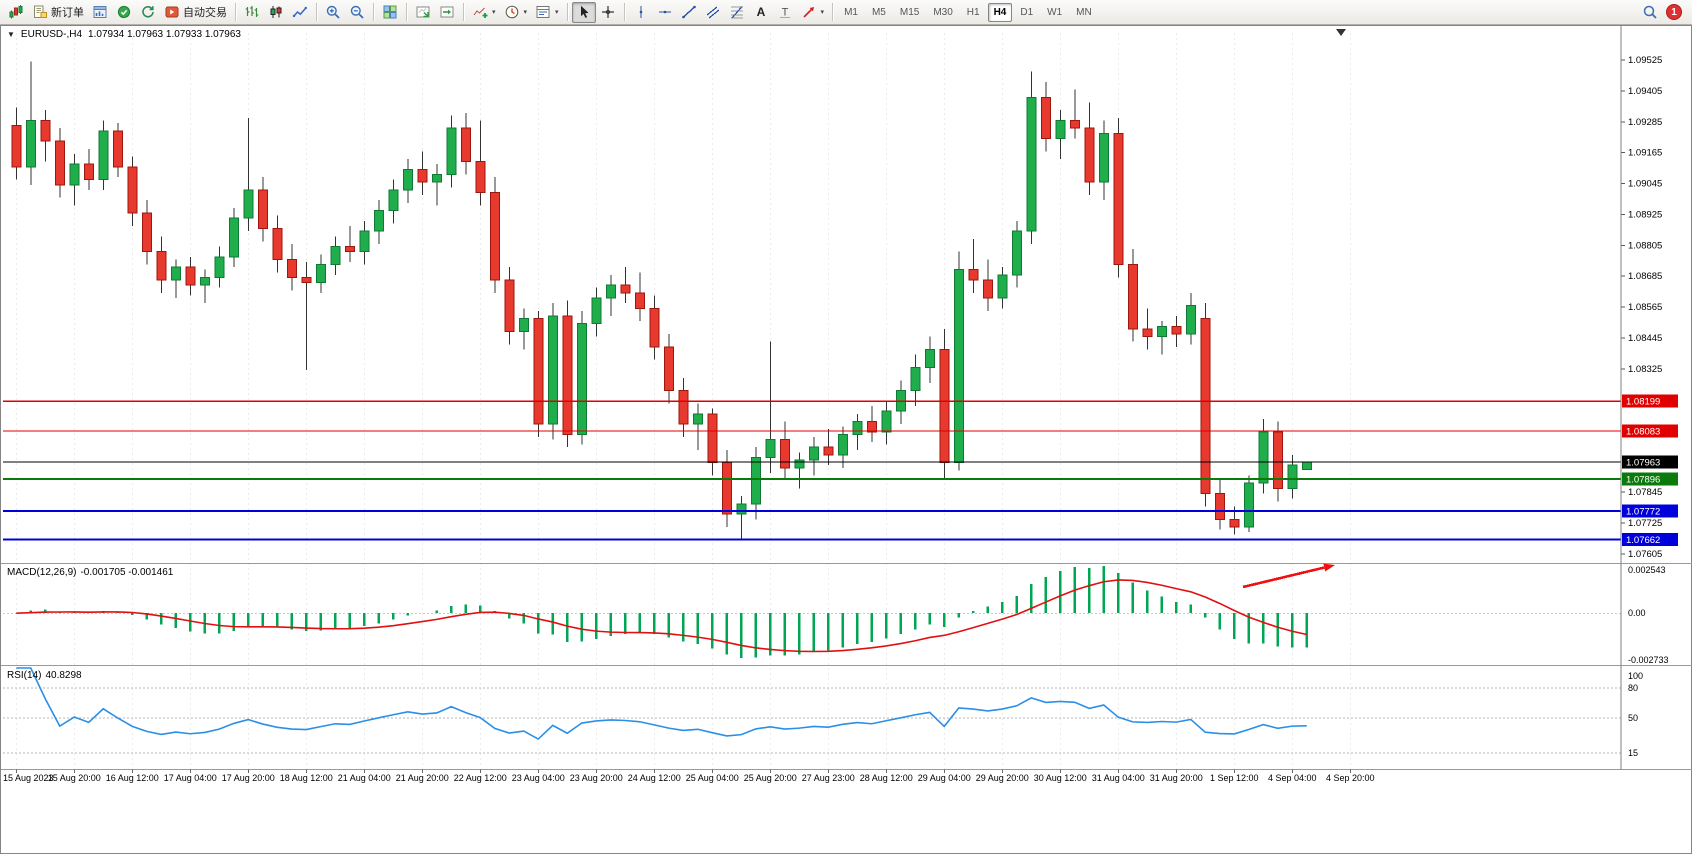 The image size is (1692, 854). Describe the element at coordinates (1283, 577) in the screenshot. I see `trend-arrow-line` at that location.